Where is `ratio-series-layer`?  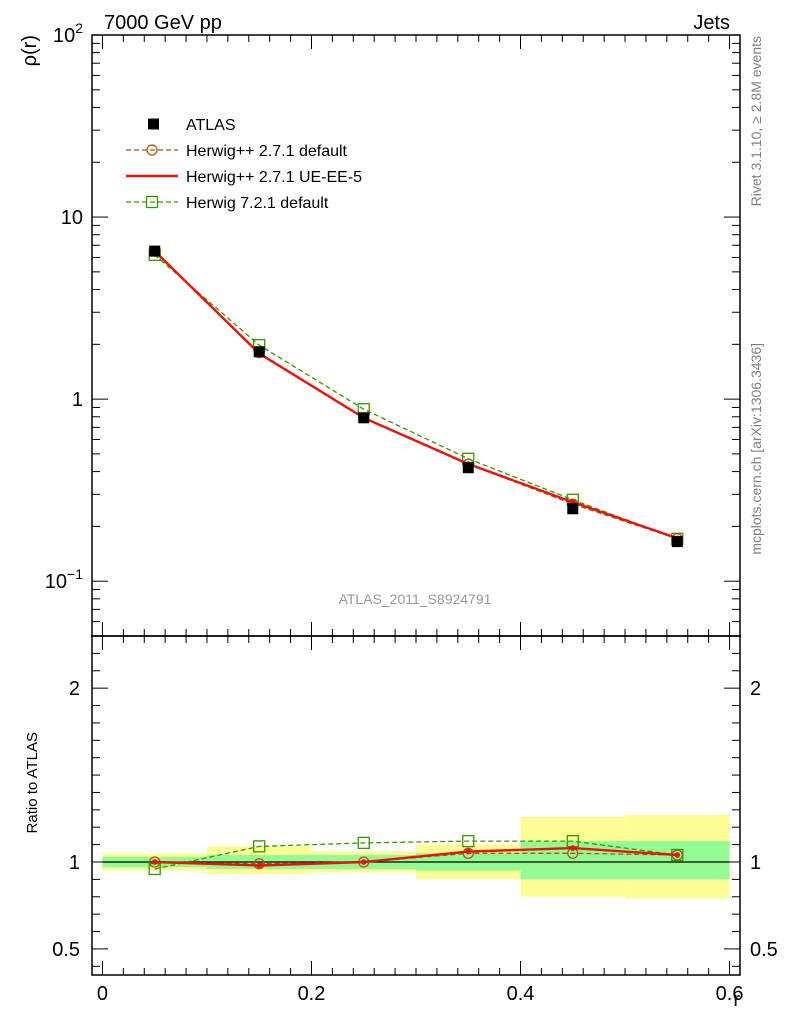
ratio-series-layer is located at coordinates (416, 855).